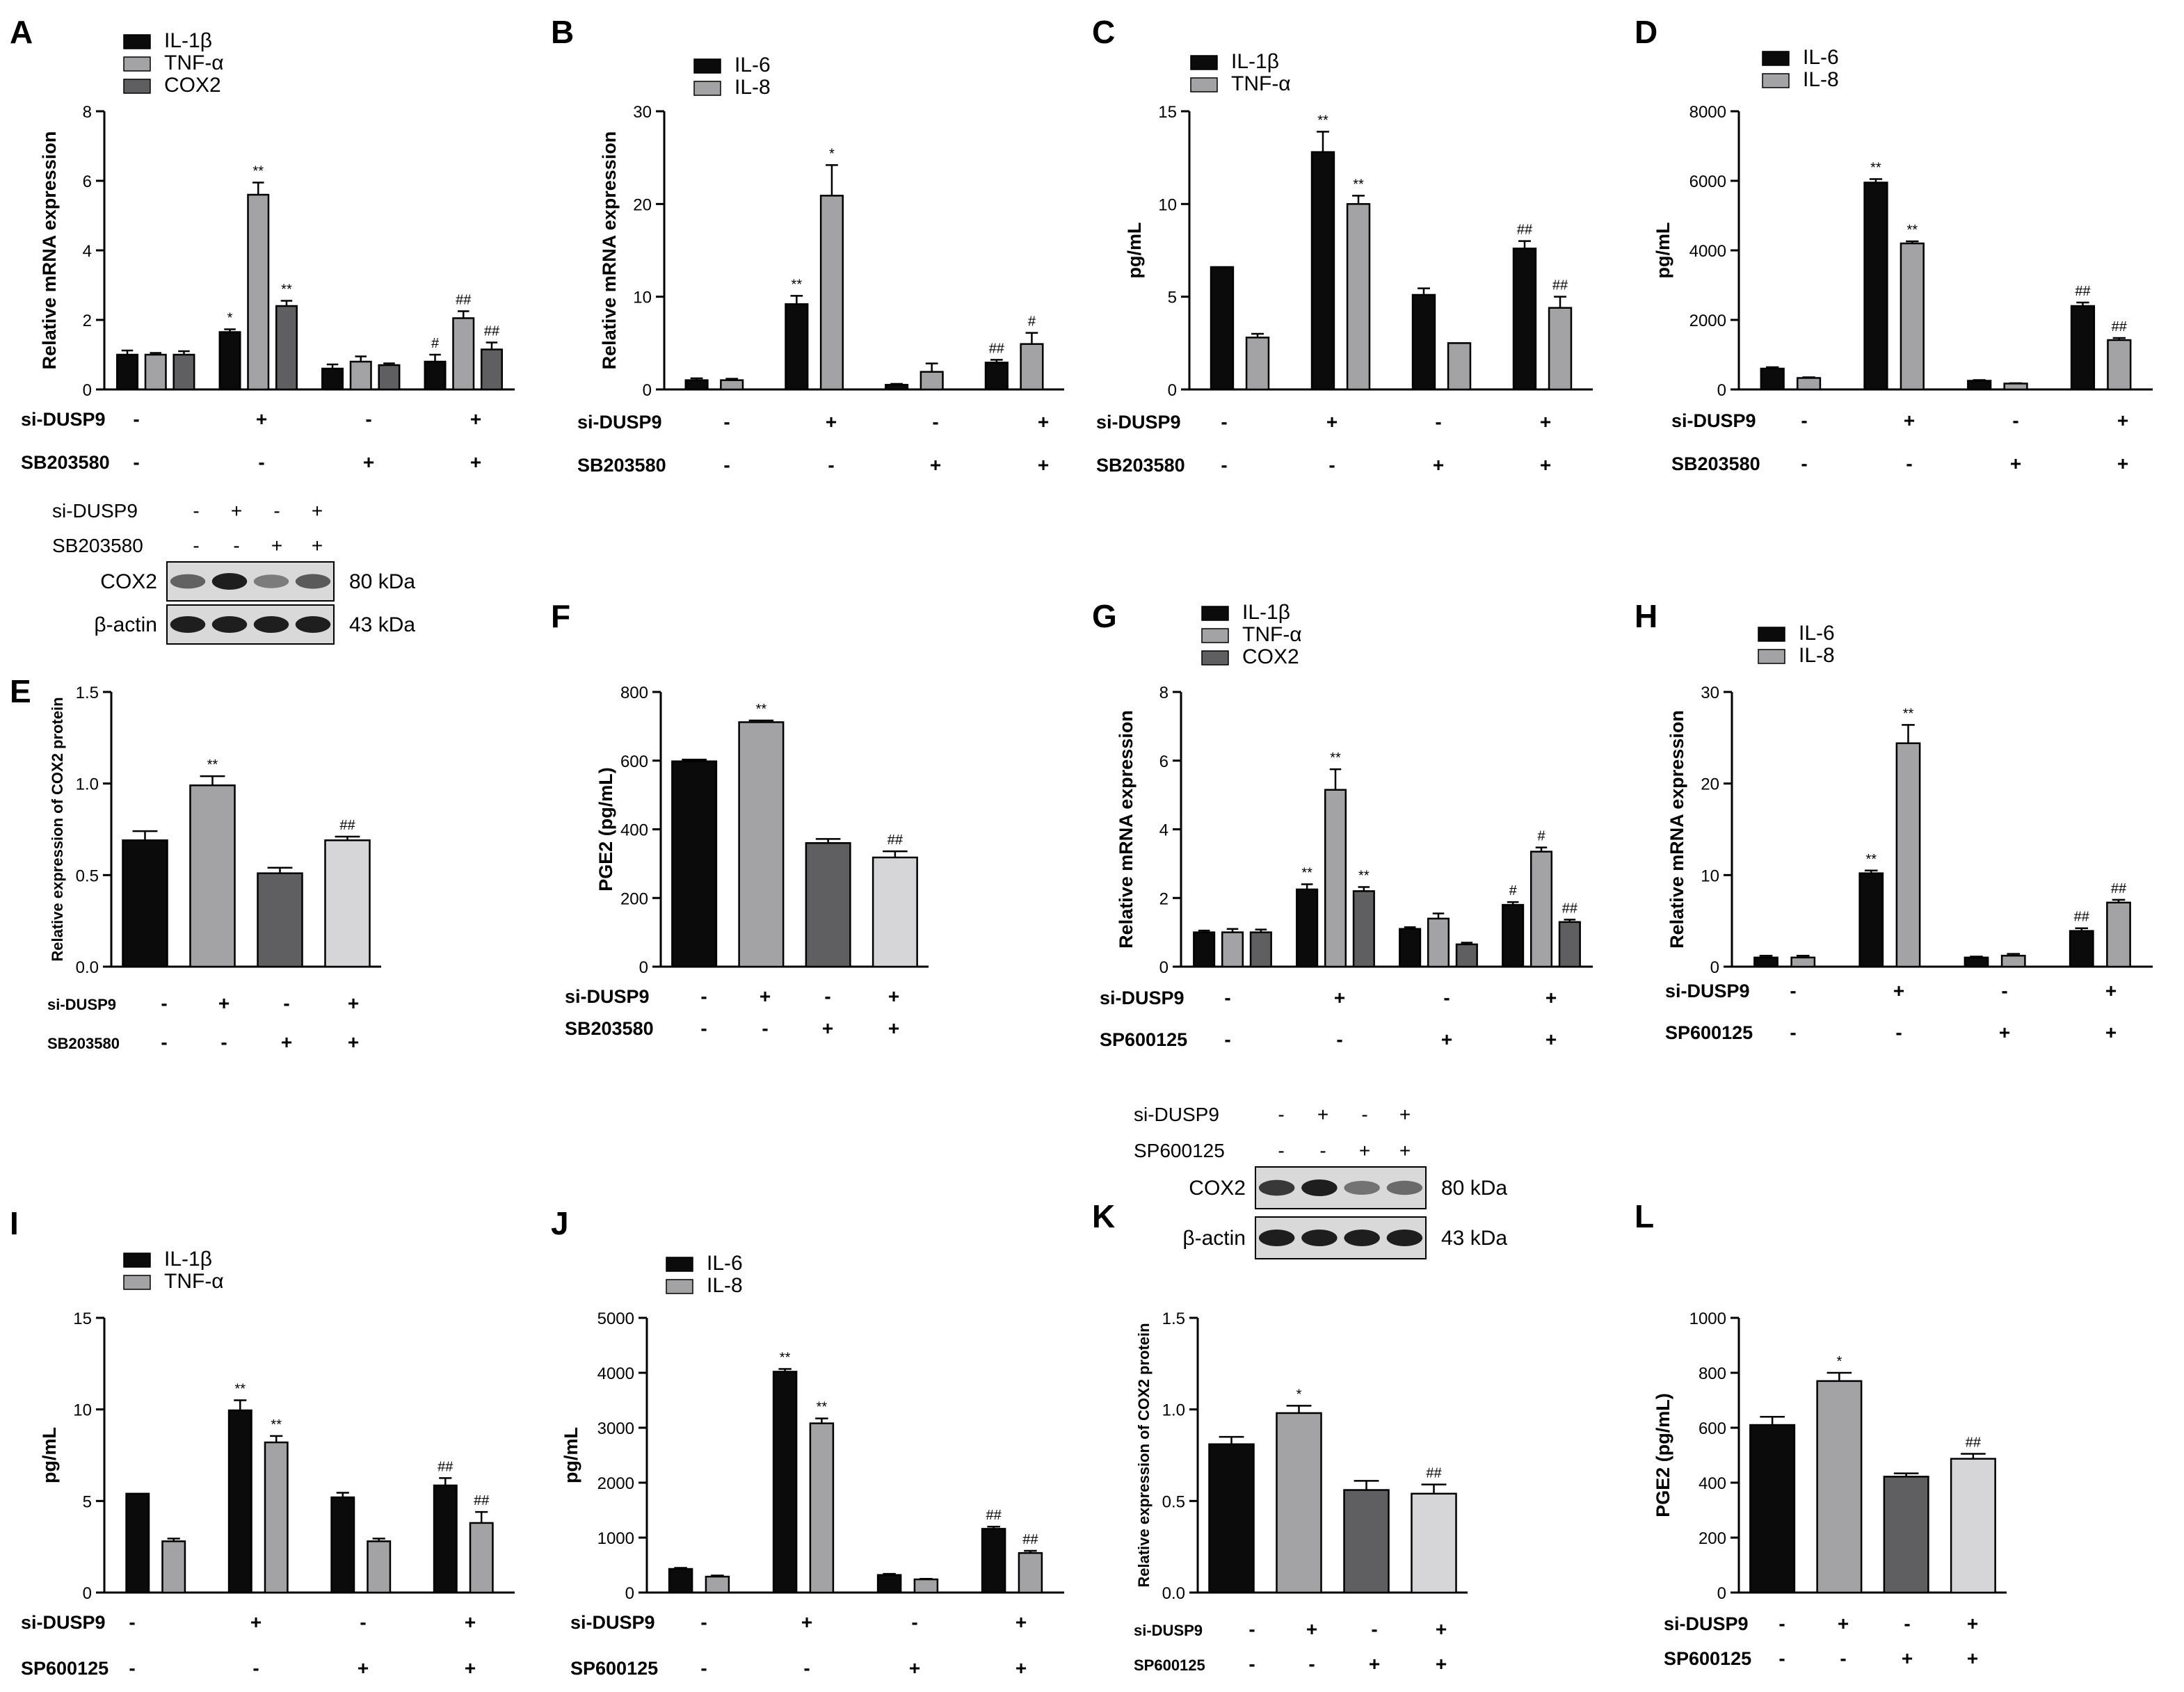 The height and width of the screenshot is (1692, 2184). Describe the element at coordinates (49, 250) in the screenshot. I see `y-axis-label: Relative mRNA expression` at that location.